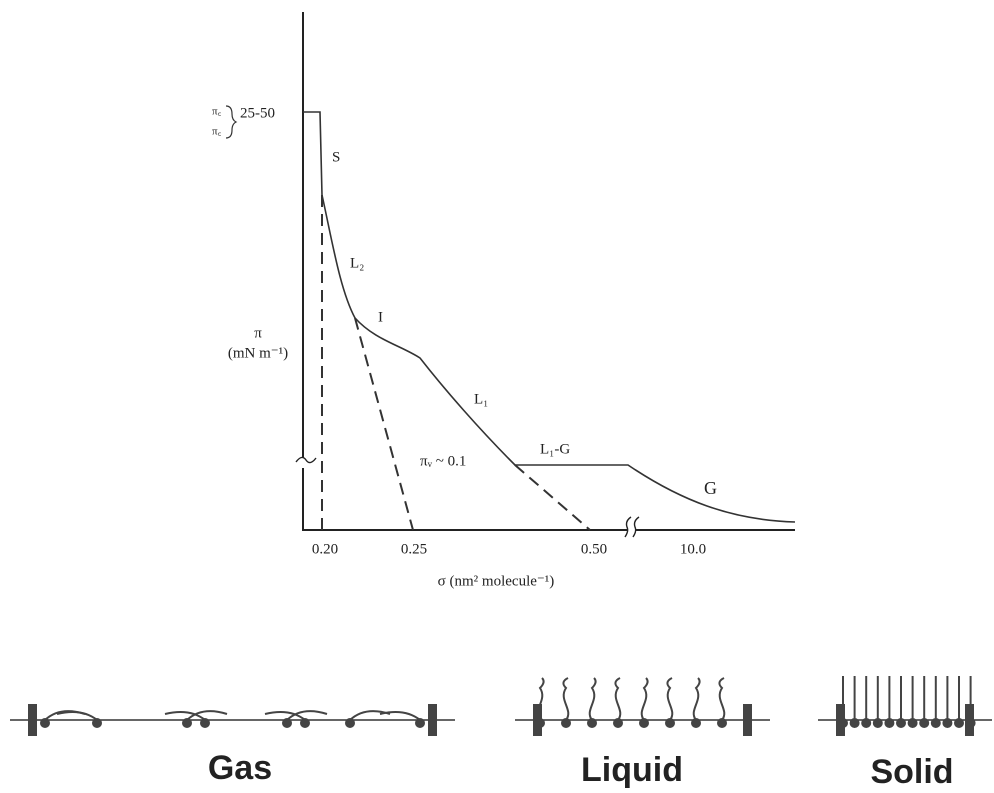  What do you see at coordinates (710, 488) in the screenshot?
I see `phase-label: G` at bounding box center [710, 488].